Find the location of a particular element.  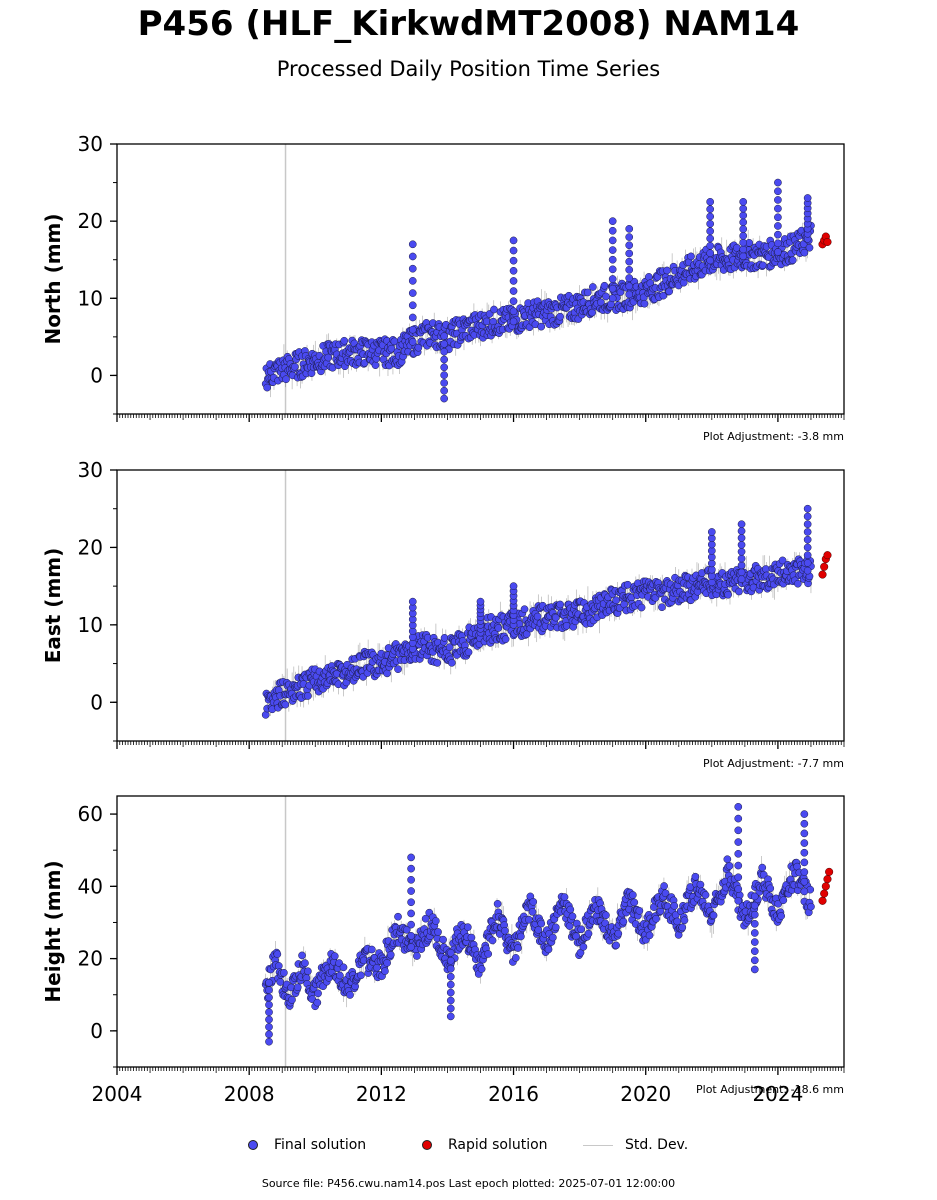

chart-title: P456 (HLF_KirkwdMT2008) NAM14 is located at coordinates (468, 24).